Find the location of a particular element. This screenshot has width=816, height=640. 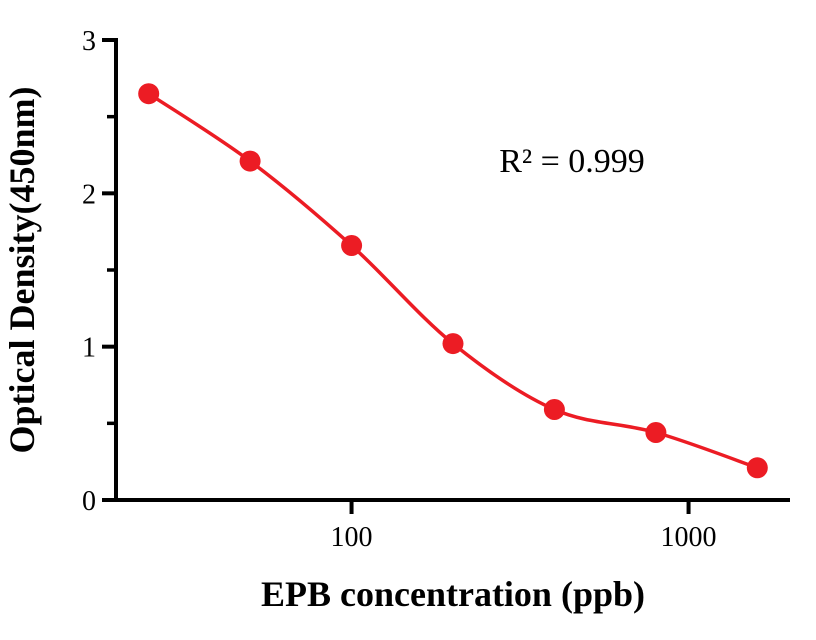

r2-annotation: R² = 0.999 is located at coordinates (572, 161).